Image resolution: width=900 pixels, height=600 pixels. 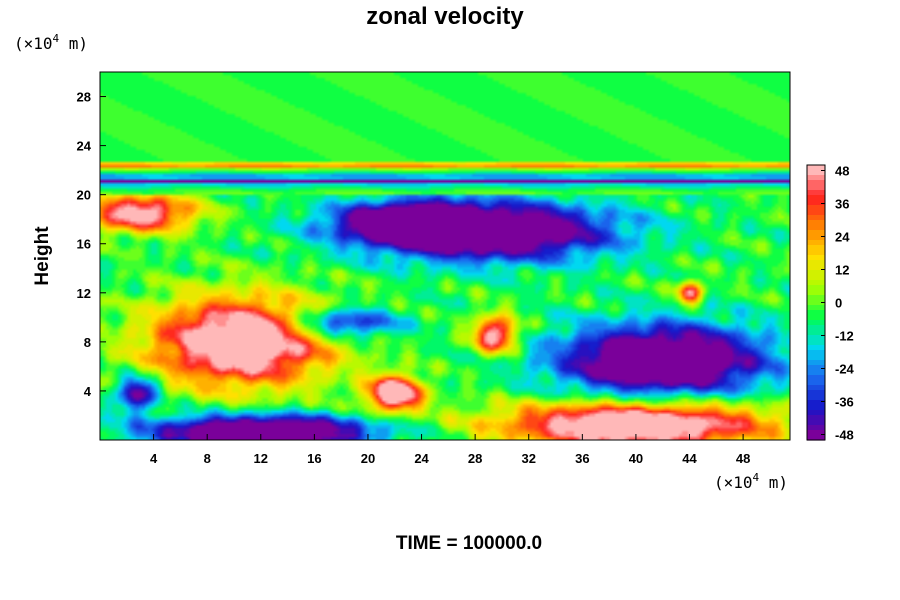 I want to click on y-tick-label: 8, so click(x=87, y=342).